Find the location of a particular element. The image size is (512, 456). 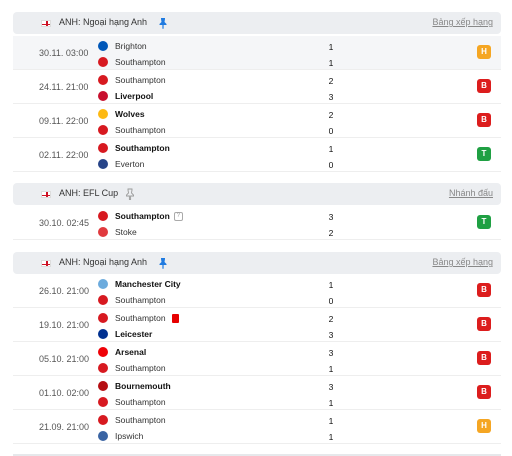

leicester-crest-icon is located at coordinates (103, 334).